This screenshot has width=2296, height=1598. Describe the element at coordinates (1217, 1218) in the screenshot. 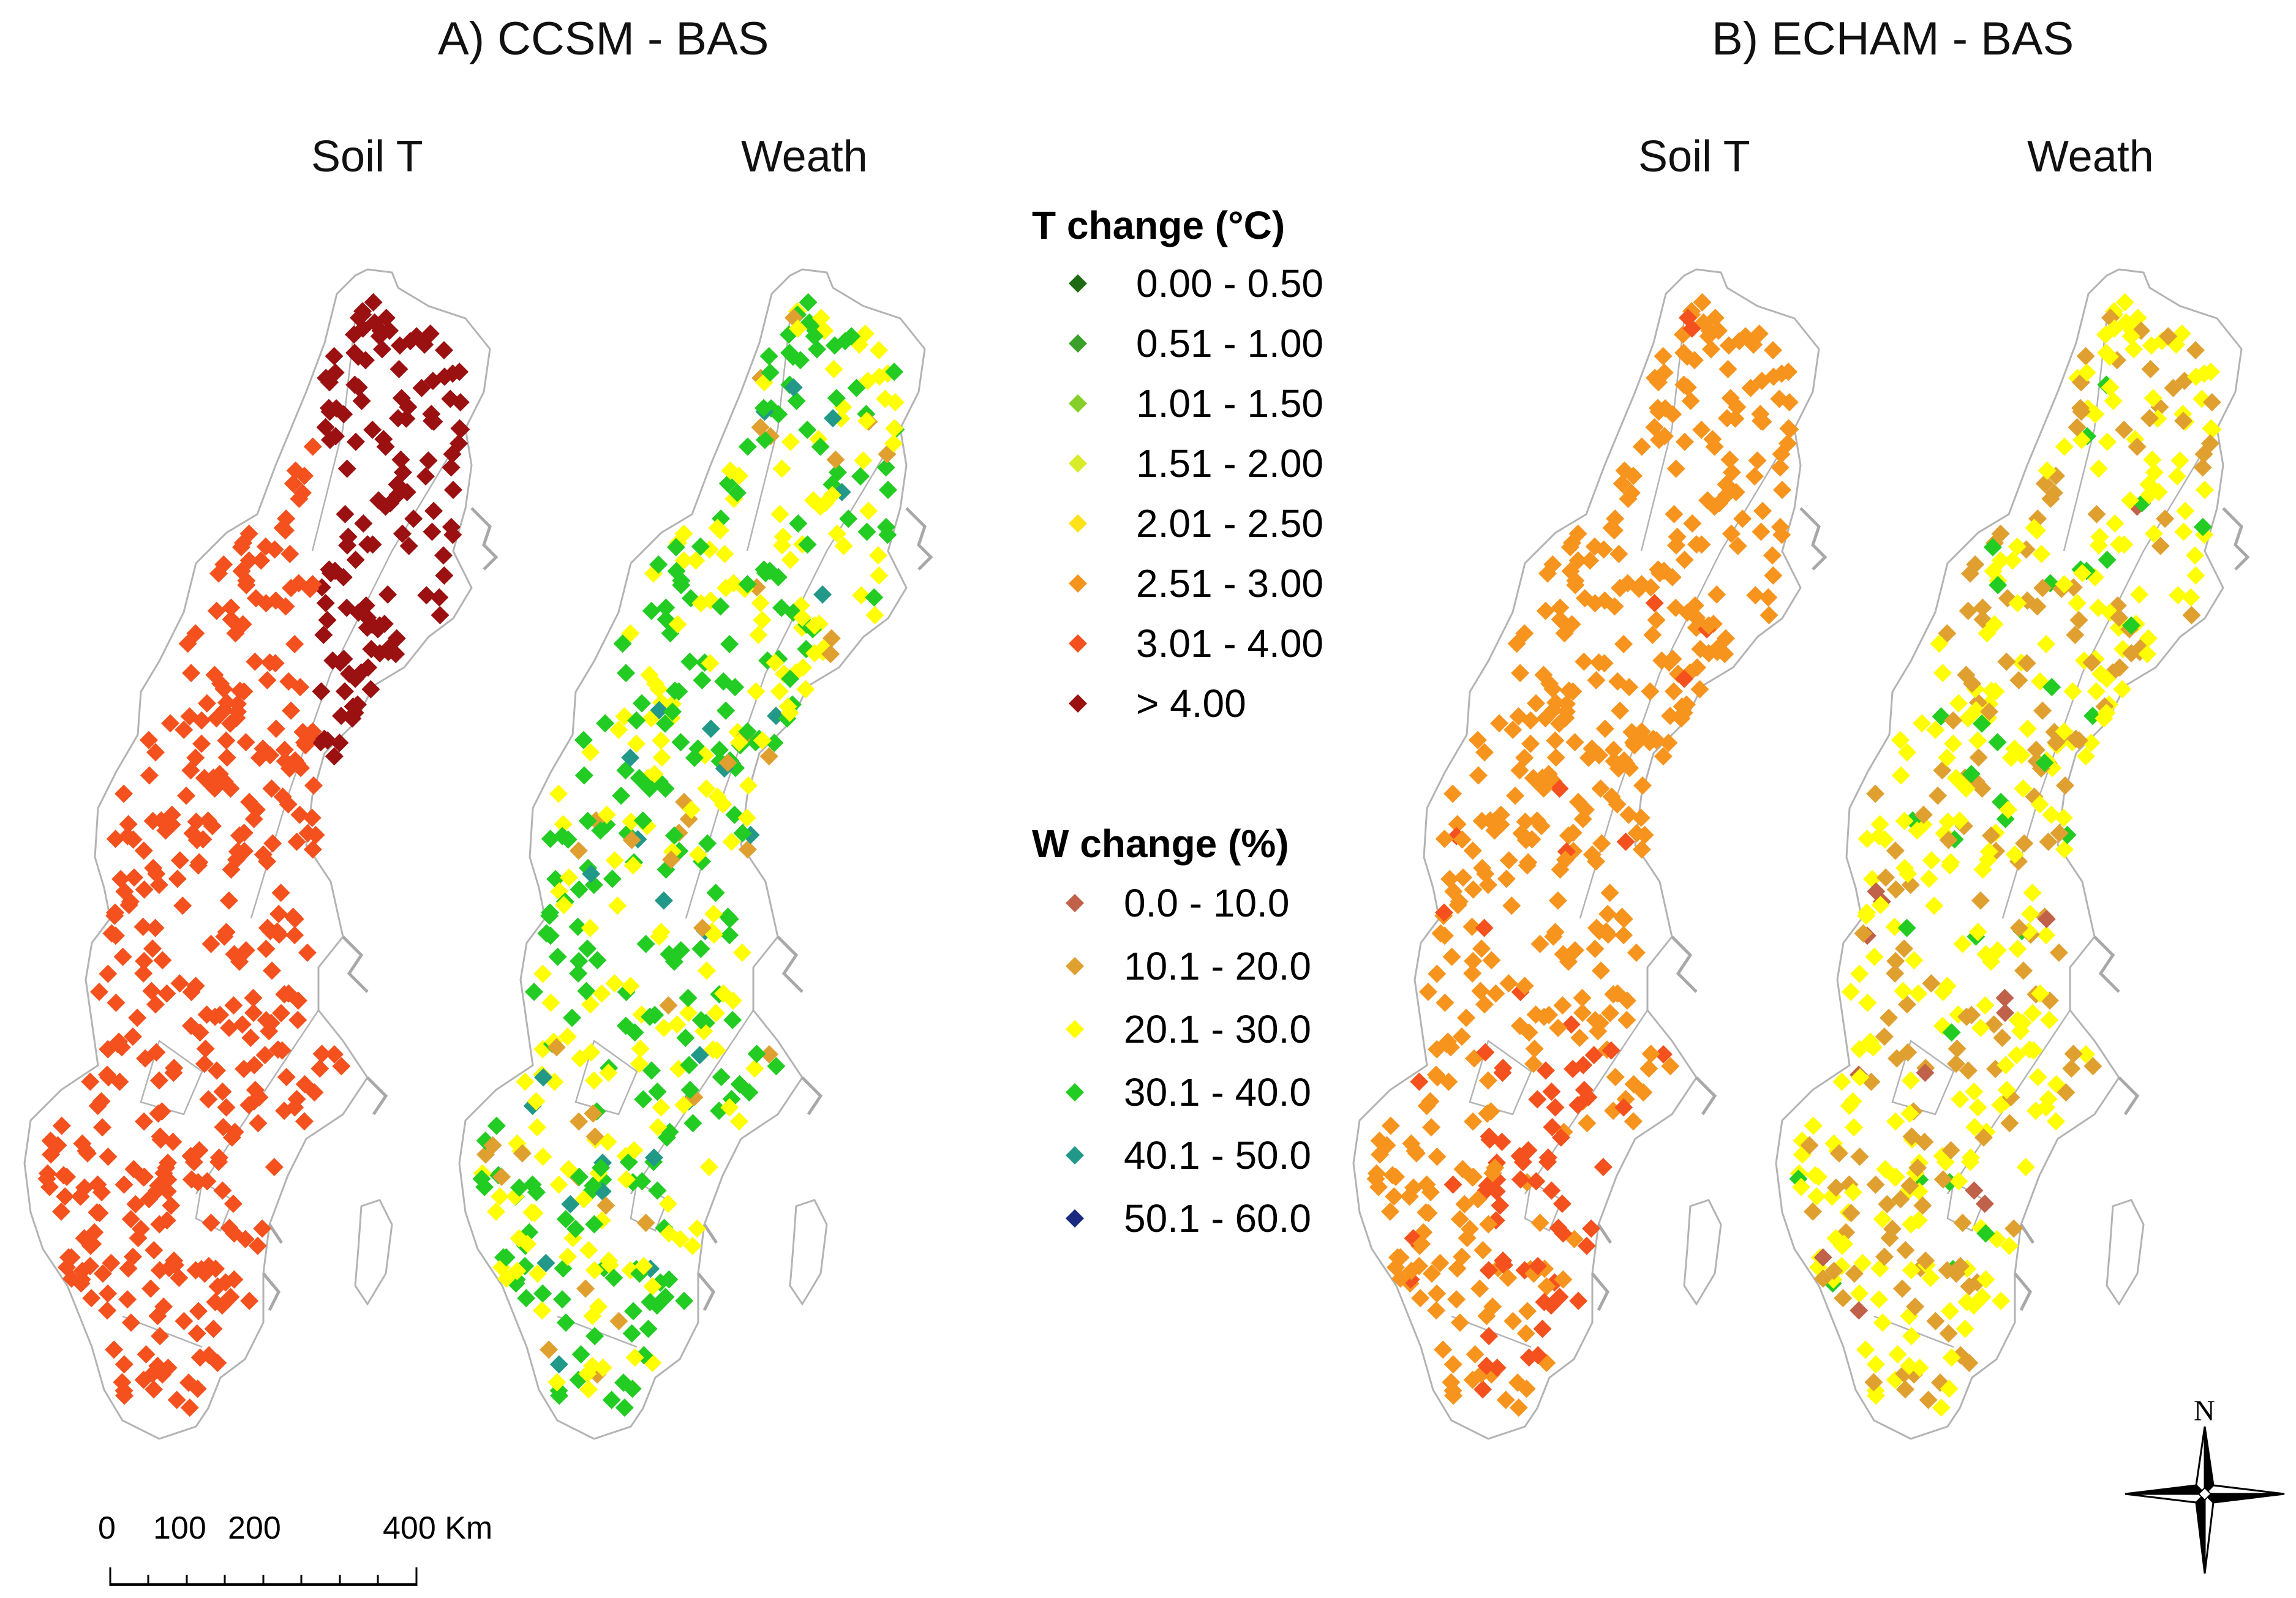

I see `legend-w-label-6: 50.1 - 60.0` at that location.